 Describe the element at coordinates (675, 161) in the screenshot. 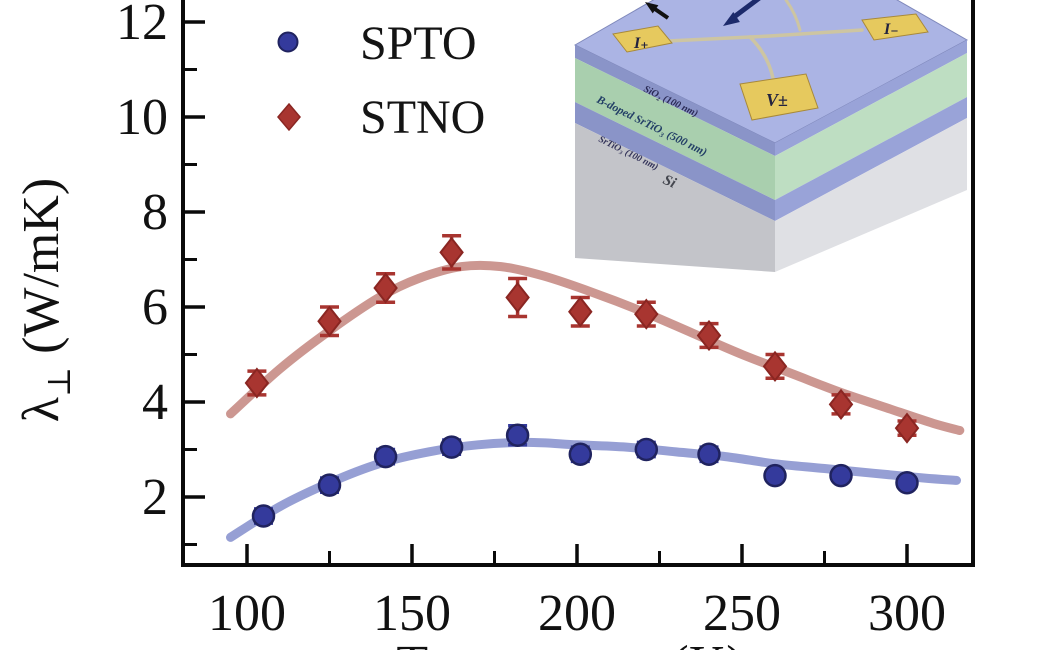

I see `layer-side-left-buffer` at that location.